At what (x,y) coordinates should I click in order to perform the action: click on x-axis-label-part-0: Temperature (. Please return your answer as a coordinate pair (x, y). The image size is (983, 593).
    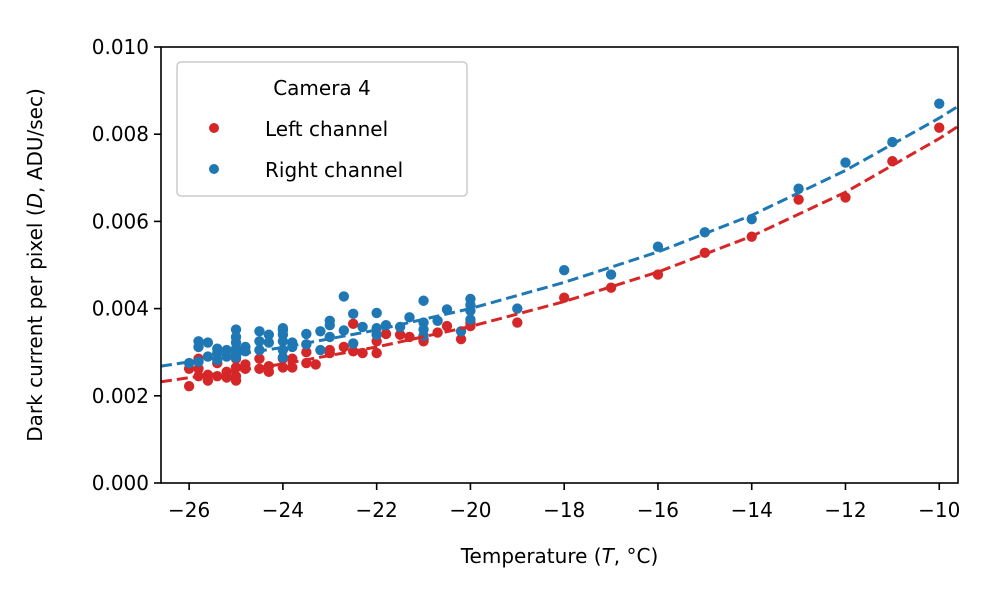
    Looking at the image, I should click on (531, 556).